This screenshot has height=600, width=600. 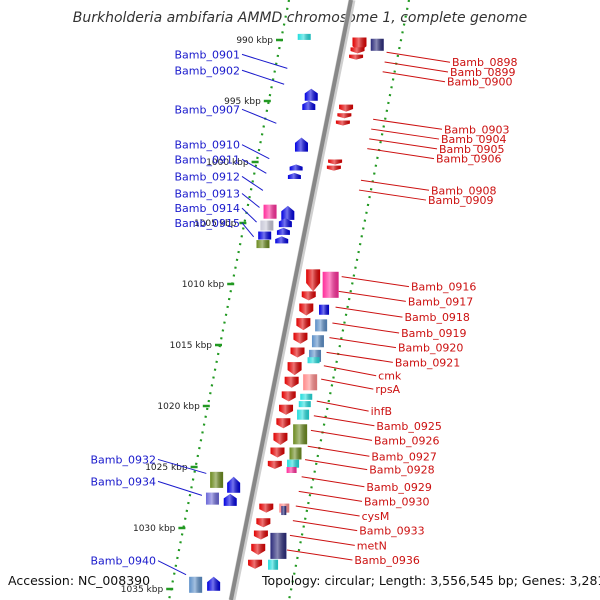 What do you see at coordinates (154, 529) in the screenshot?
I see `tick-label: 1030 kbp` at bounding box center [154, 529].